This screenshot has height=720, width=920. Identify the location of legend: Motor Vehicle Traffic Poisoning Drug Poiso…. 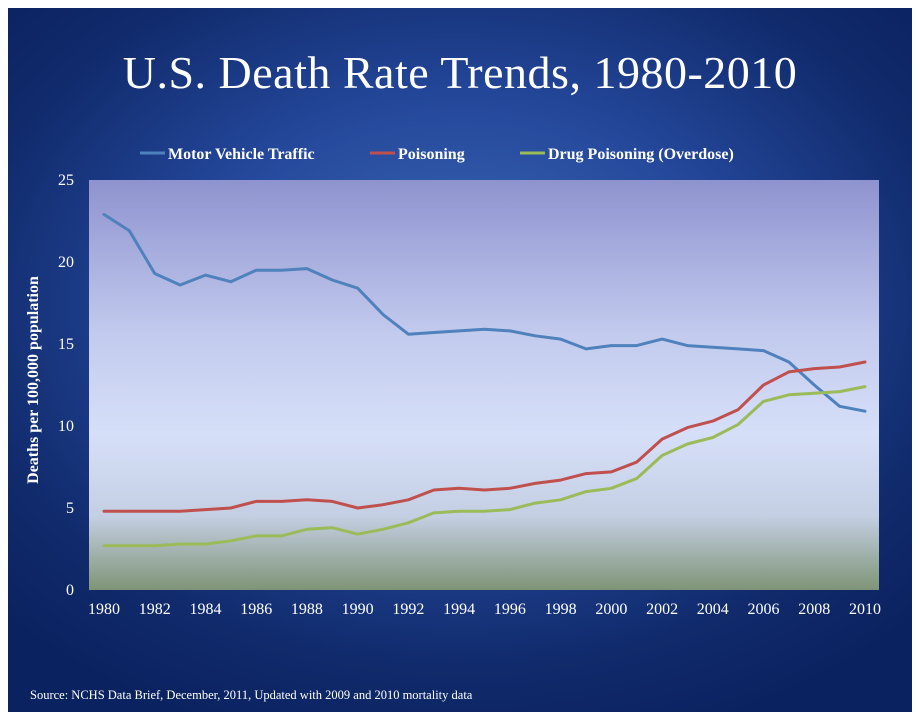
(437, 154).